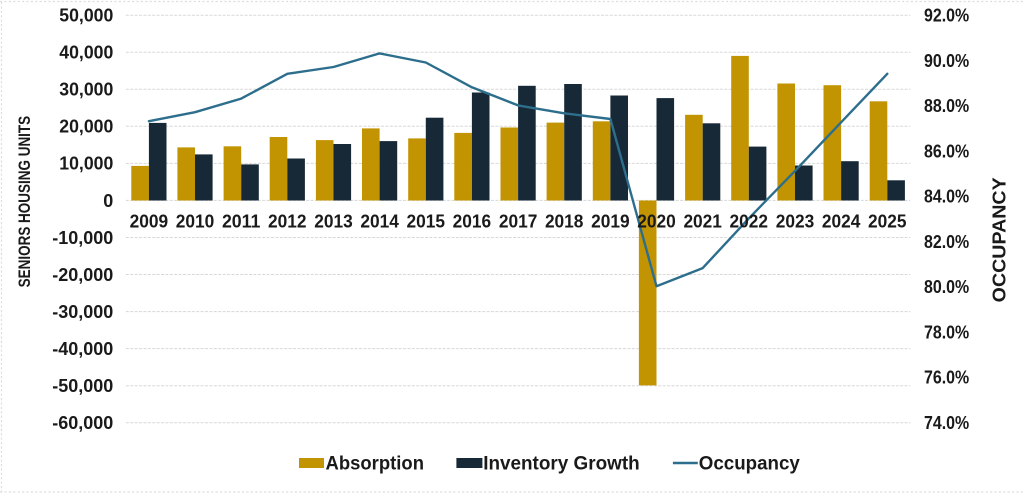  Describe the element at coordinates (82, 423) in the screenshot. I see `svg-text: -60,000` at that location.